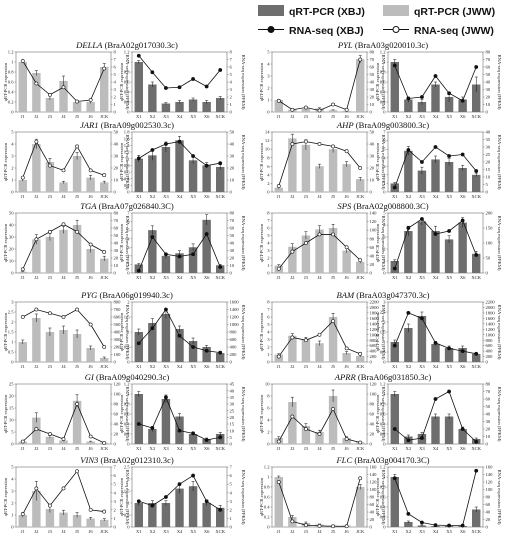  What do you see at coordinates (231, 509) in the screenshot?
I see `right-tick-label: 2` at bounding box center [231, 509].